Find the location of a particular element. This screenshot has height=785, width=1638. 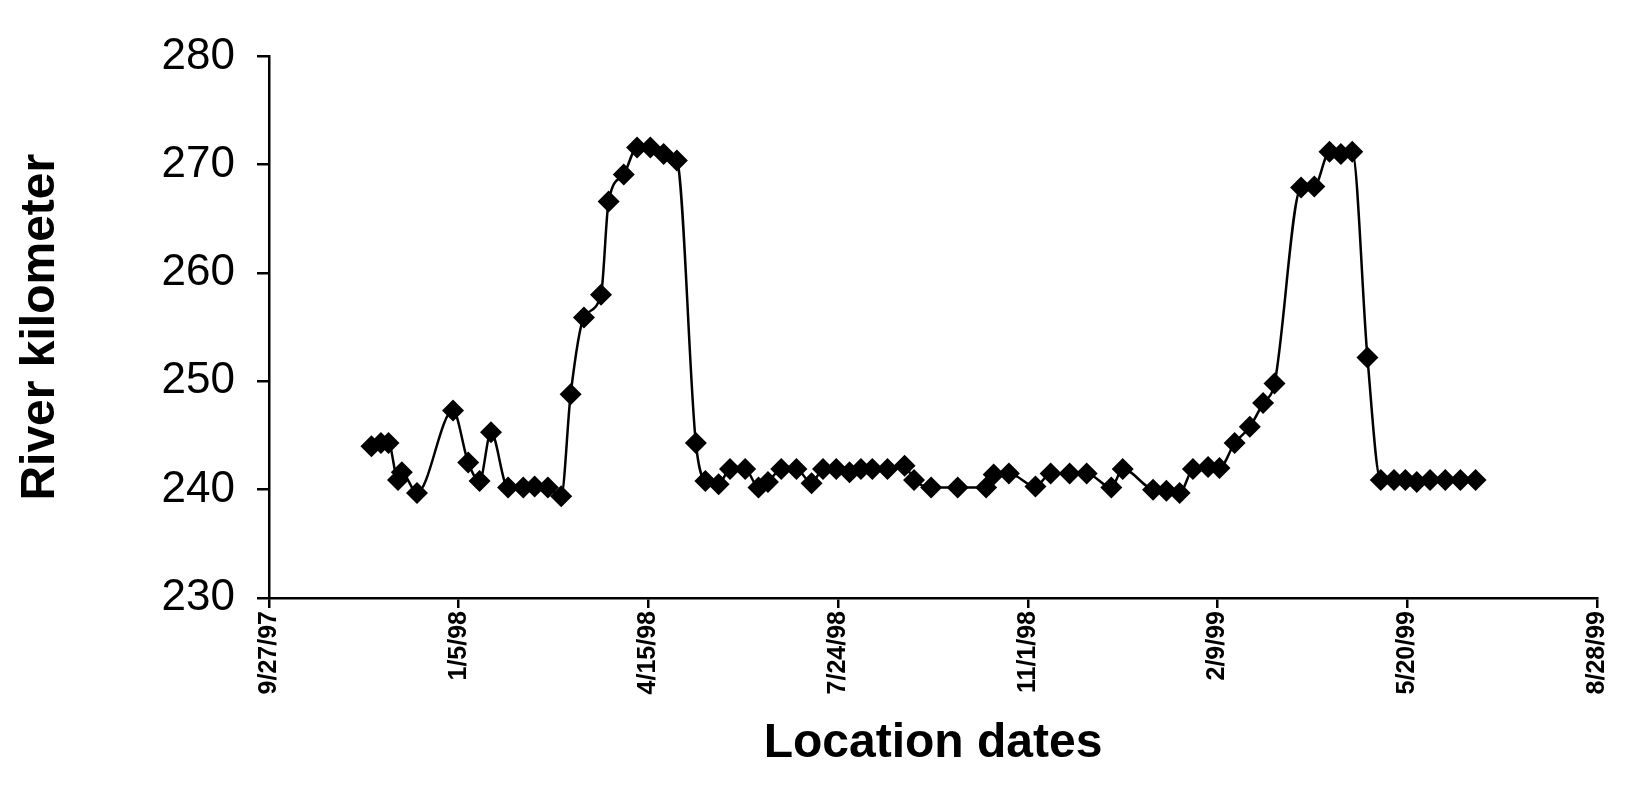

x-tick-label: 11/1/98 is located at coordinates (1025, 652).